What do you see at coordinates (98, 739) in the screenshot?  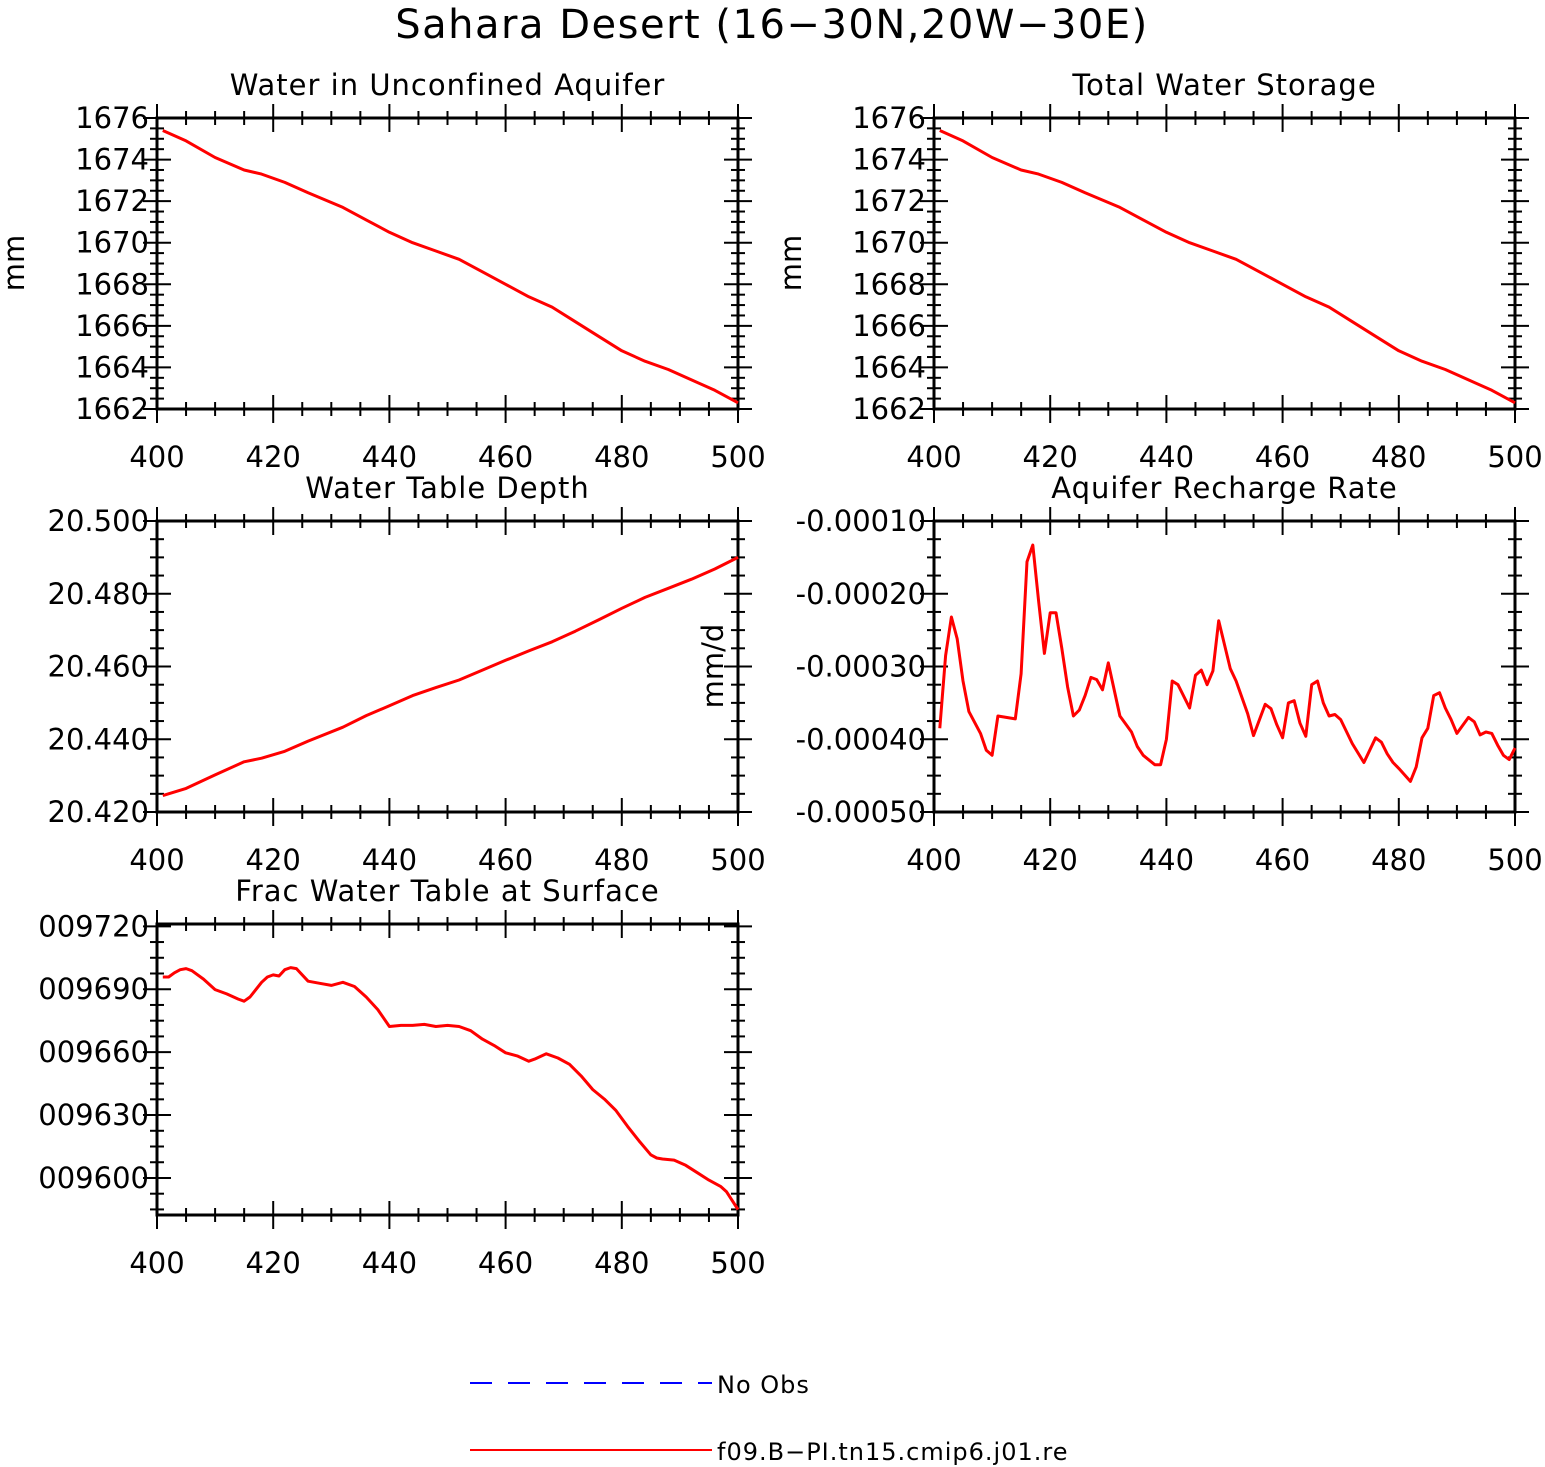 I see `y-tick-label: 20.440` at bounding box center [98, 739].